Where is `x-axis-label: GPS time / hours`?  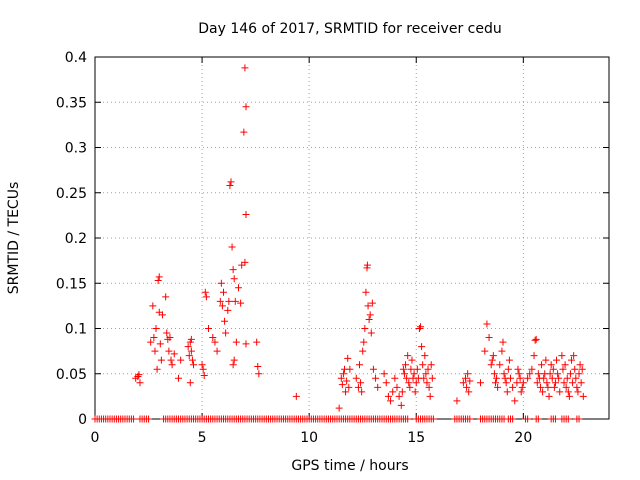
x-axis-label: GPS time / hours is located at coordinates (349, 466).